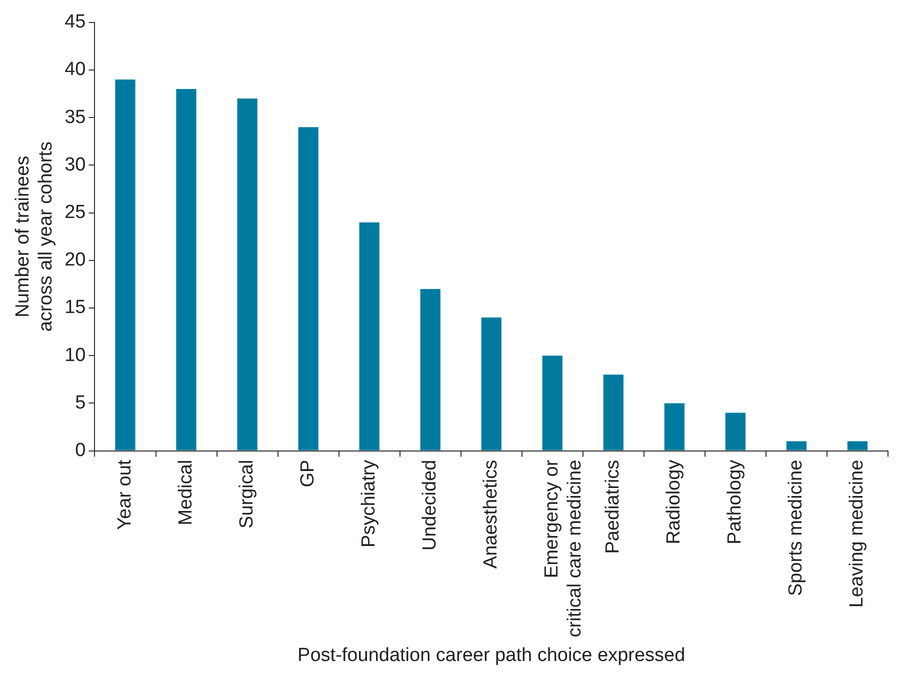  Describe the element at coordinates (491, 514) in the screenshot. I see `x-tick-label: Anaesthetics` at that location.